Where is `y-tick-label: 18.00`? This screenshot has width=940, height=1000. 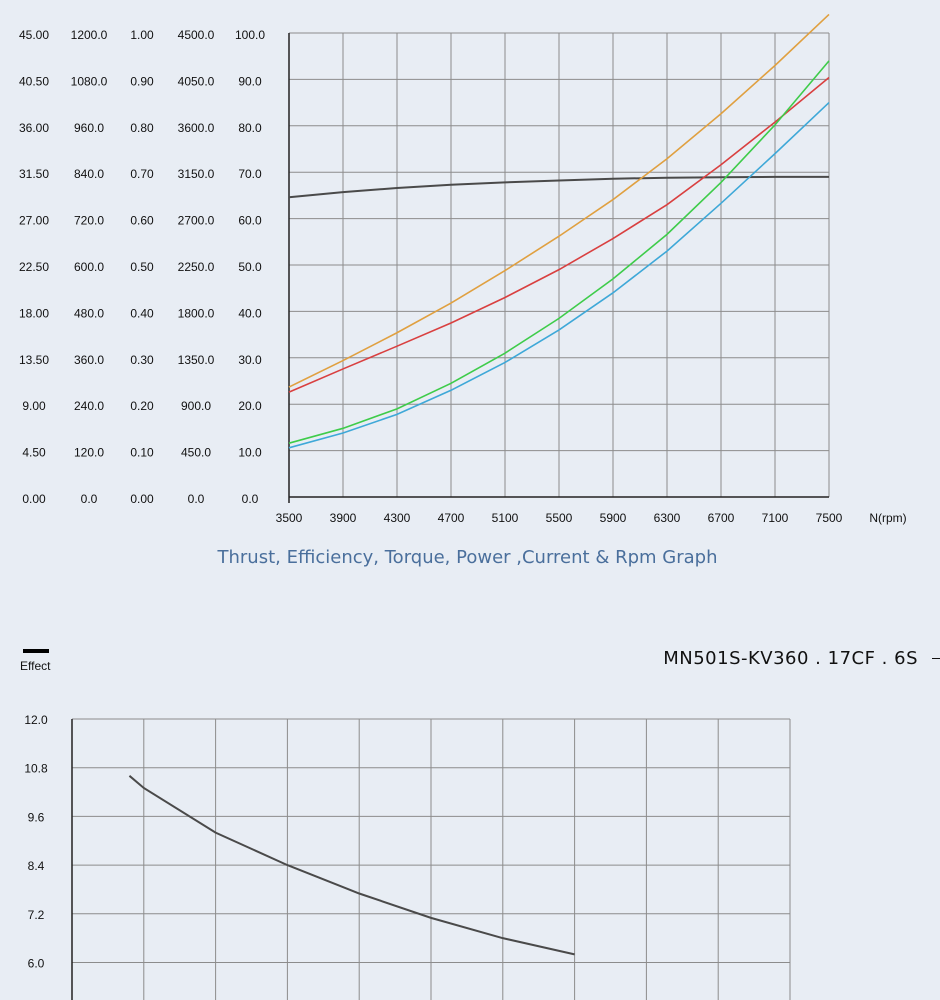
y-tick-label: 18.00 is located at coordinates (34, 313).